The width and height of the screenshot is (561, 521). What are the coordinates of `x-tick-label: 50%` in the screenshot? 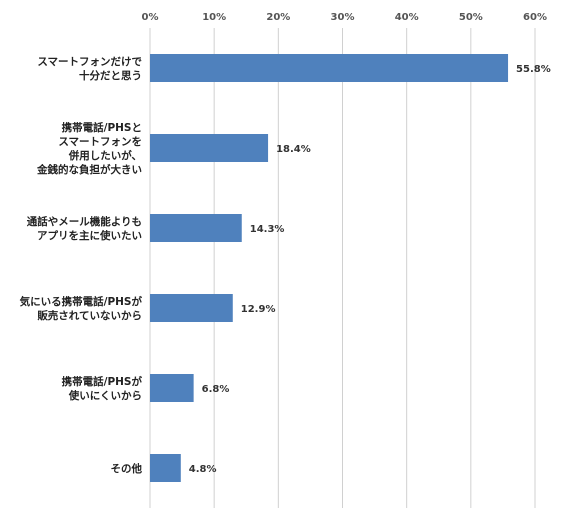 It's located at (471, 17).